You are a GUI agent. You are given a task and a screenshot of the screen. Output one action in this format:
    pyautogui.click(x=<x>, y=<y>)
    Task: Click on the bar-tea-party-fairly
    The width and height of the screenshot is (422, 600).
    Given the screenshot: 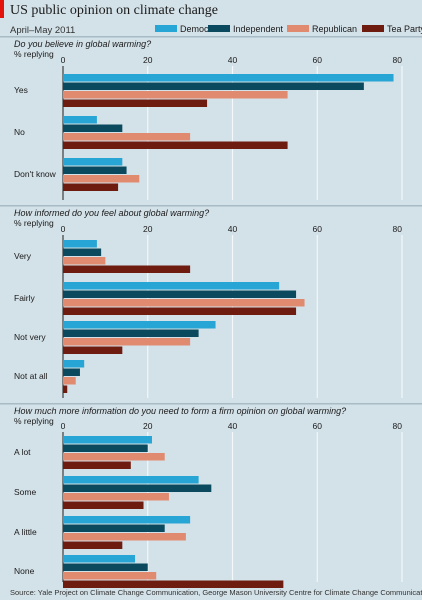 What is the action you would take?
    pyautogui.click(x=180, y=311)
    